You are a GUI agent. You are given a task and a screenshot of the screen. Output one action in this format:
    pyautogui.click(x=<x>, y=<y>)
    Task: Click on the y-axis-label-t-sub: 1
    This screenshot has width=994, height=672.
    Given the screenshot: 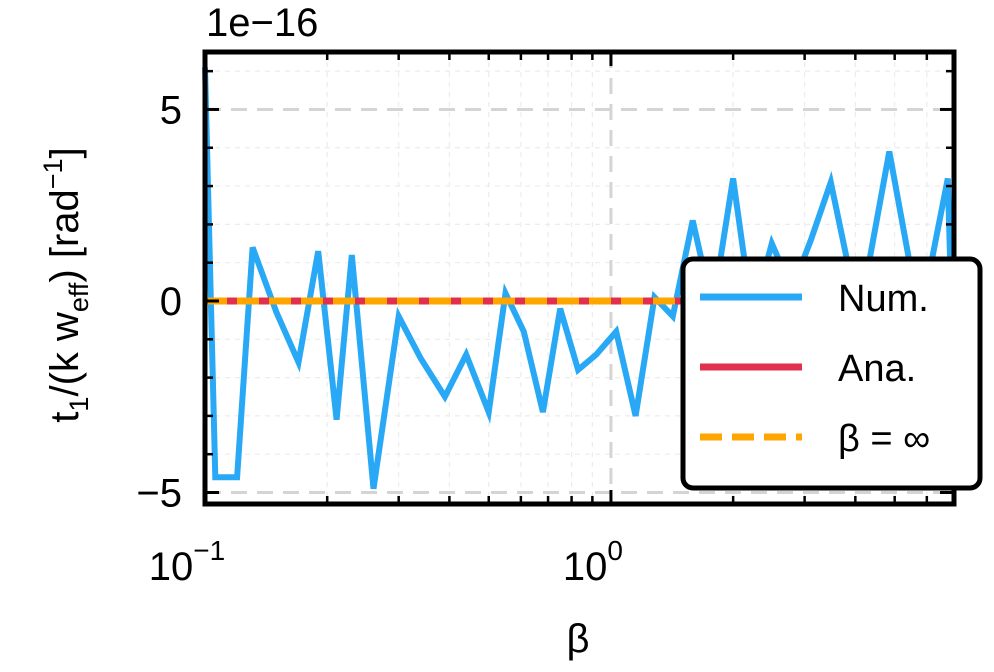 What is the action you would take?
    pyautogui.click(x=79, y=404)
    